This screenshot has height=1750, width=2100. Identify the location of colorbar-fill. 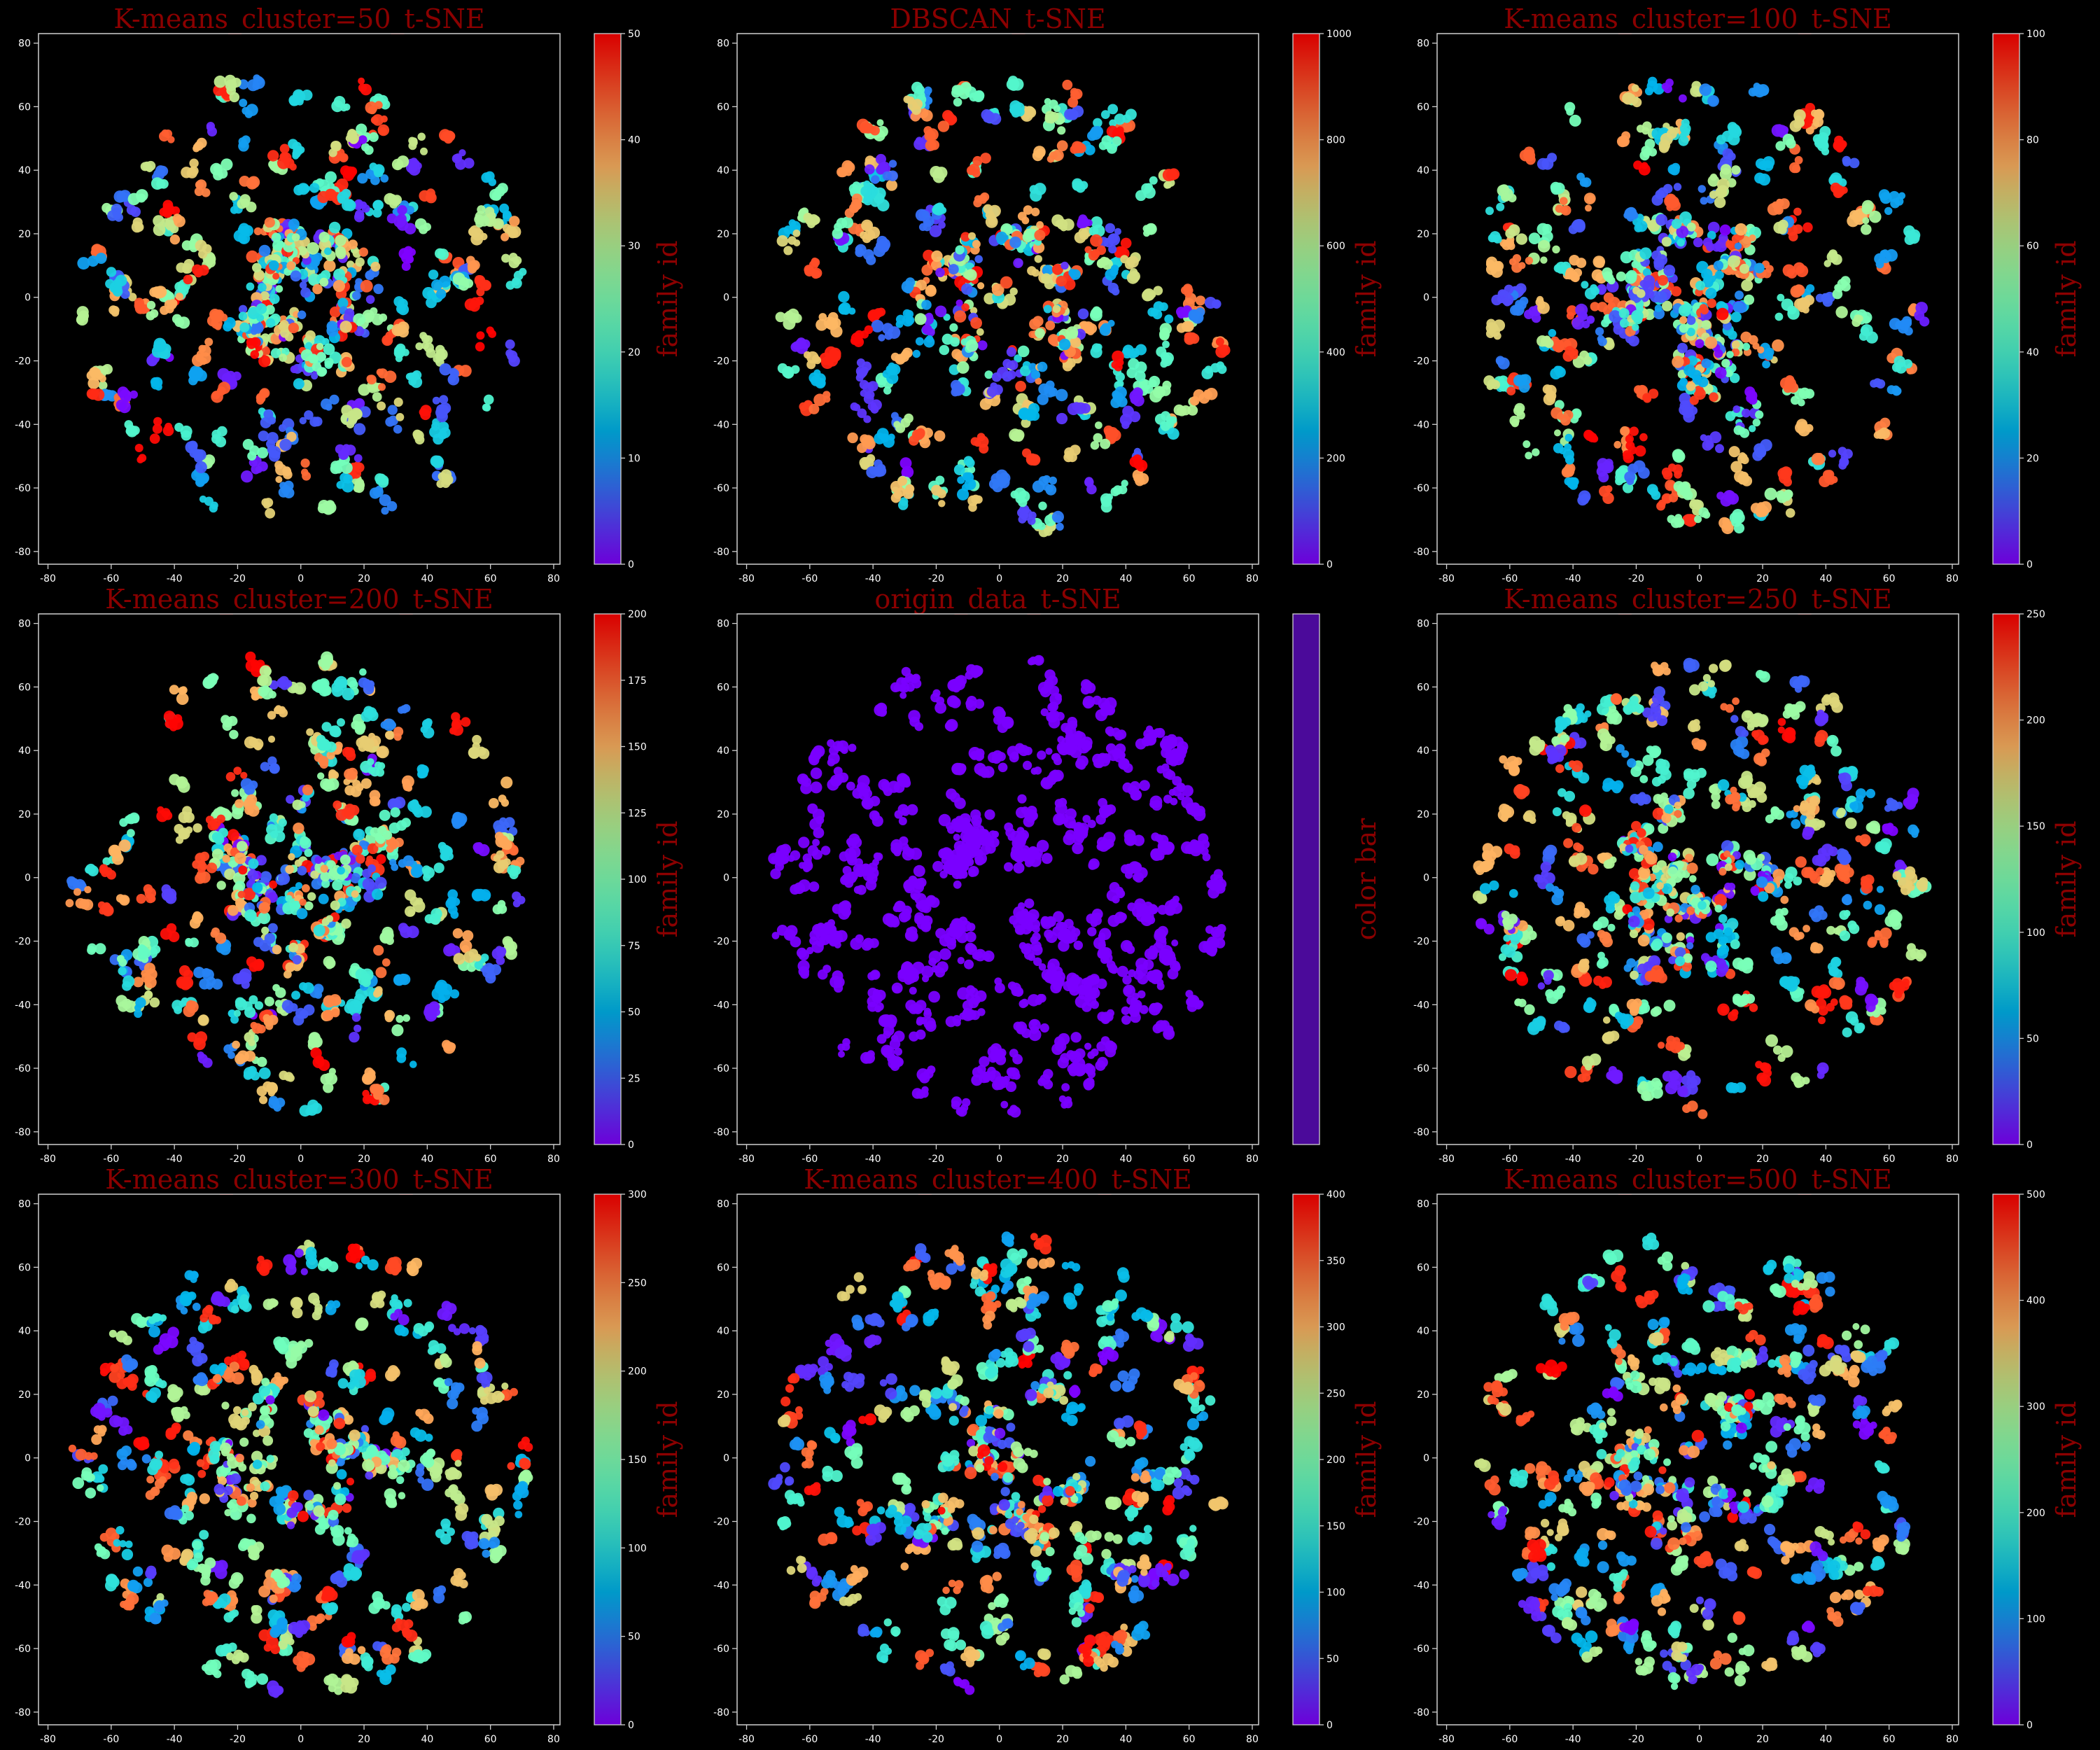
(1306, 299).